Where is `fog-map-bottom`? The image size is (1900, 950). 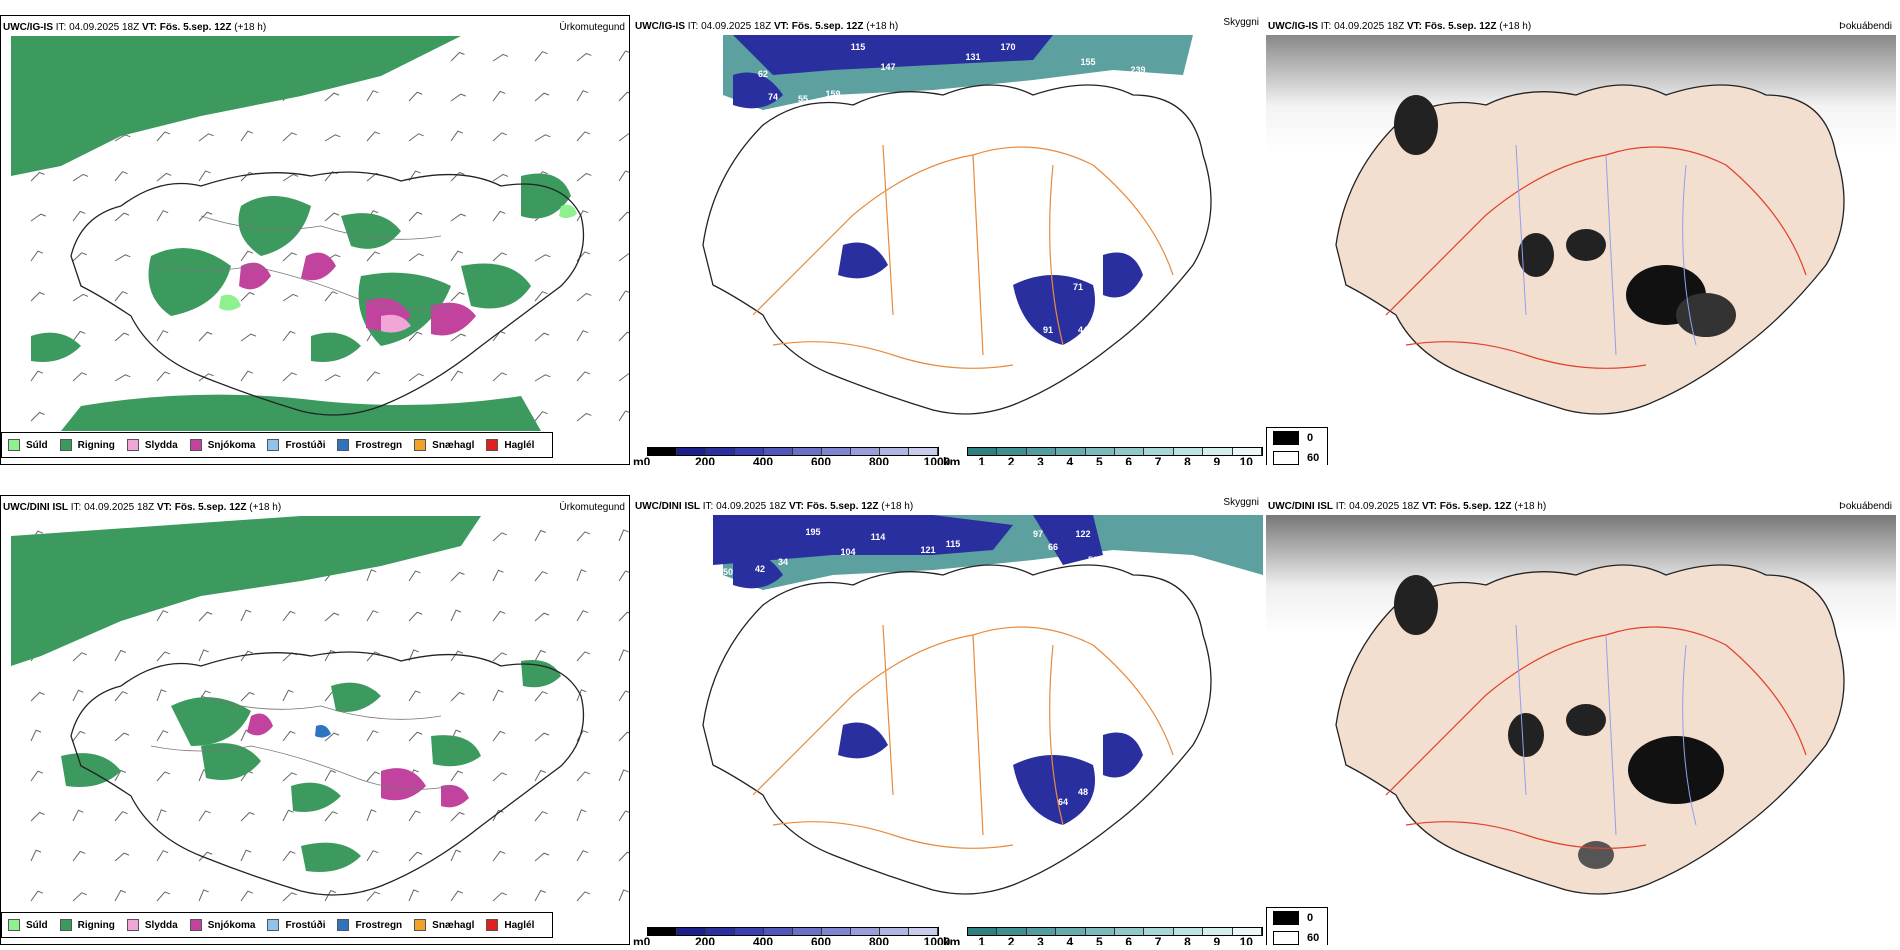
fog-map-bottom is located at coordinates (1581, 705).